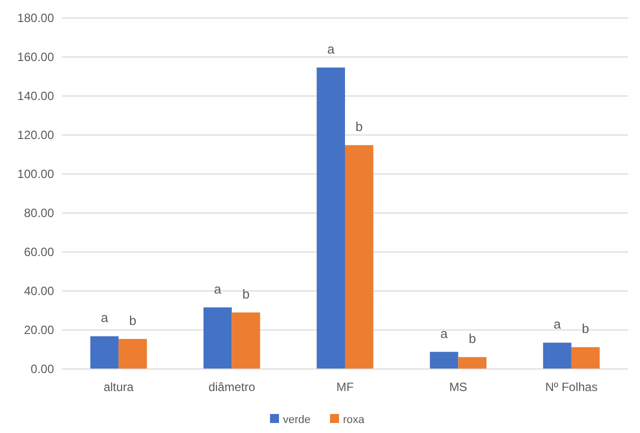  Describe the element at coordinates (42, 369) in the screenshot. I see `y-tick-label: 0.00` at that location.